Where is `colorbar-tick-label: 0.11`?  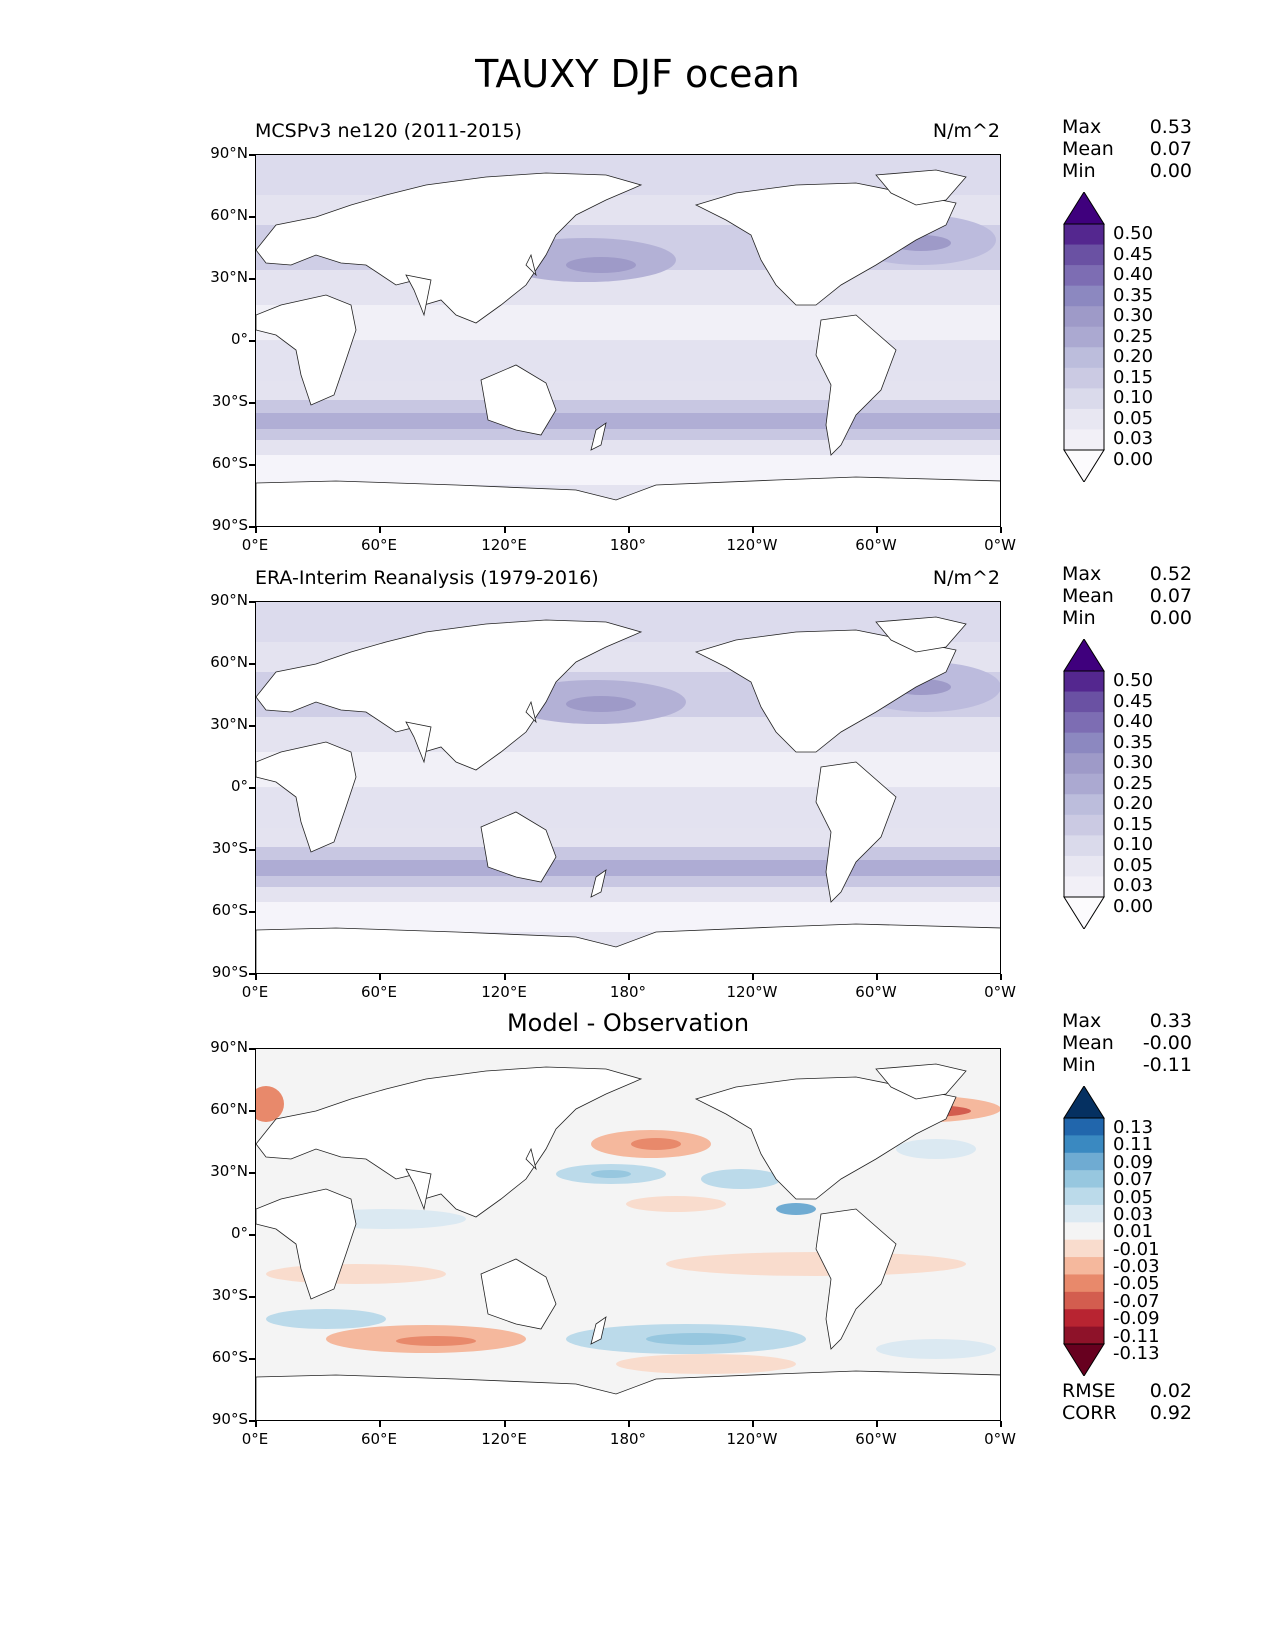 colorbar-tick-label: 0.11 is located at coordinates (1133, 1145).